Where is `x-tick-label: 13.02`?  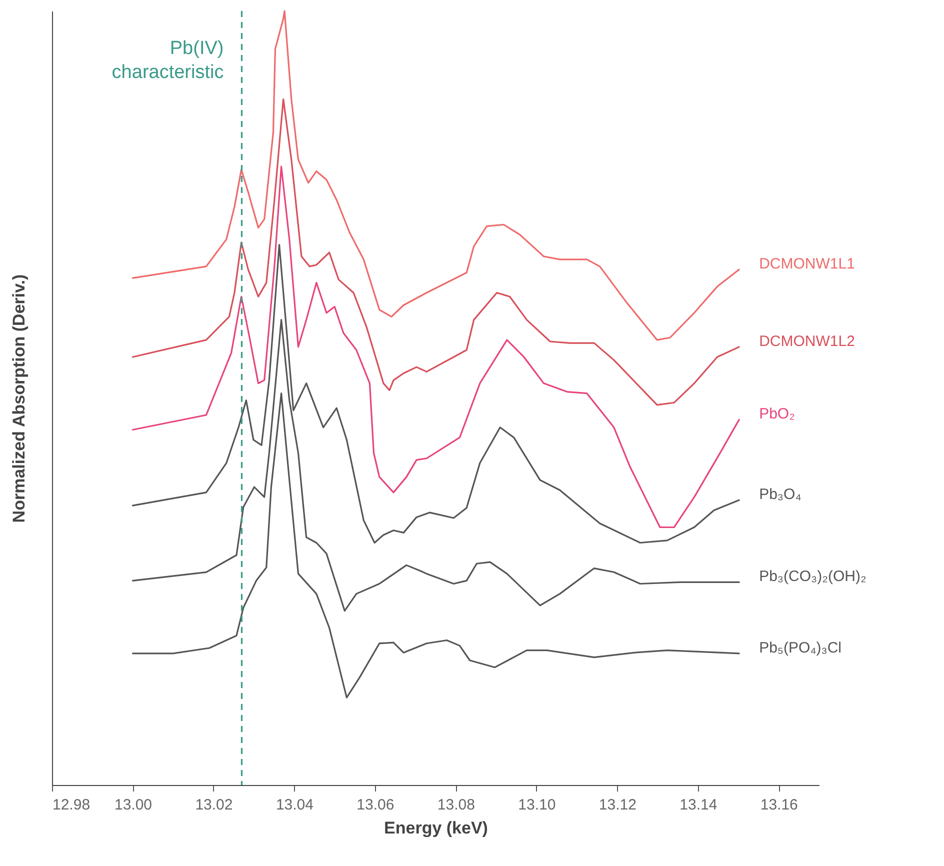 x-tick-label: 13.02 is located at coordinates (214, 805).